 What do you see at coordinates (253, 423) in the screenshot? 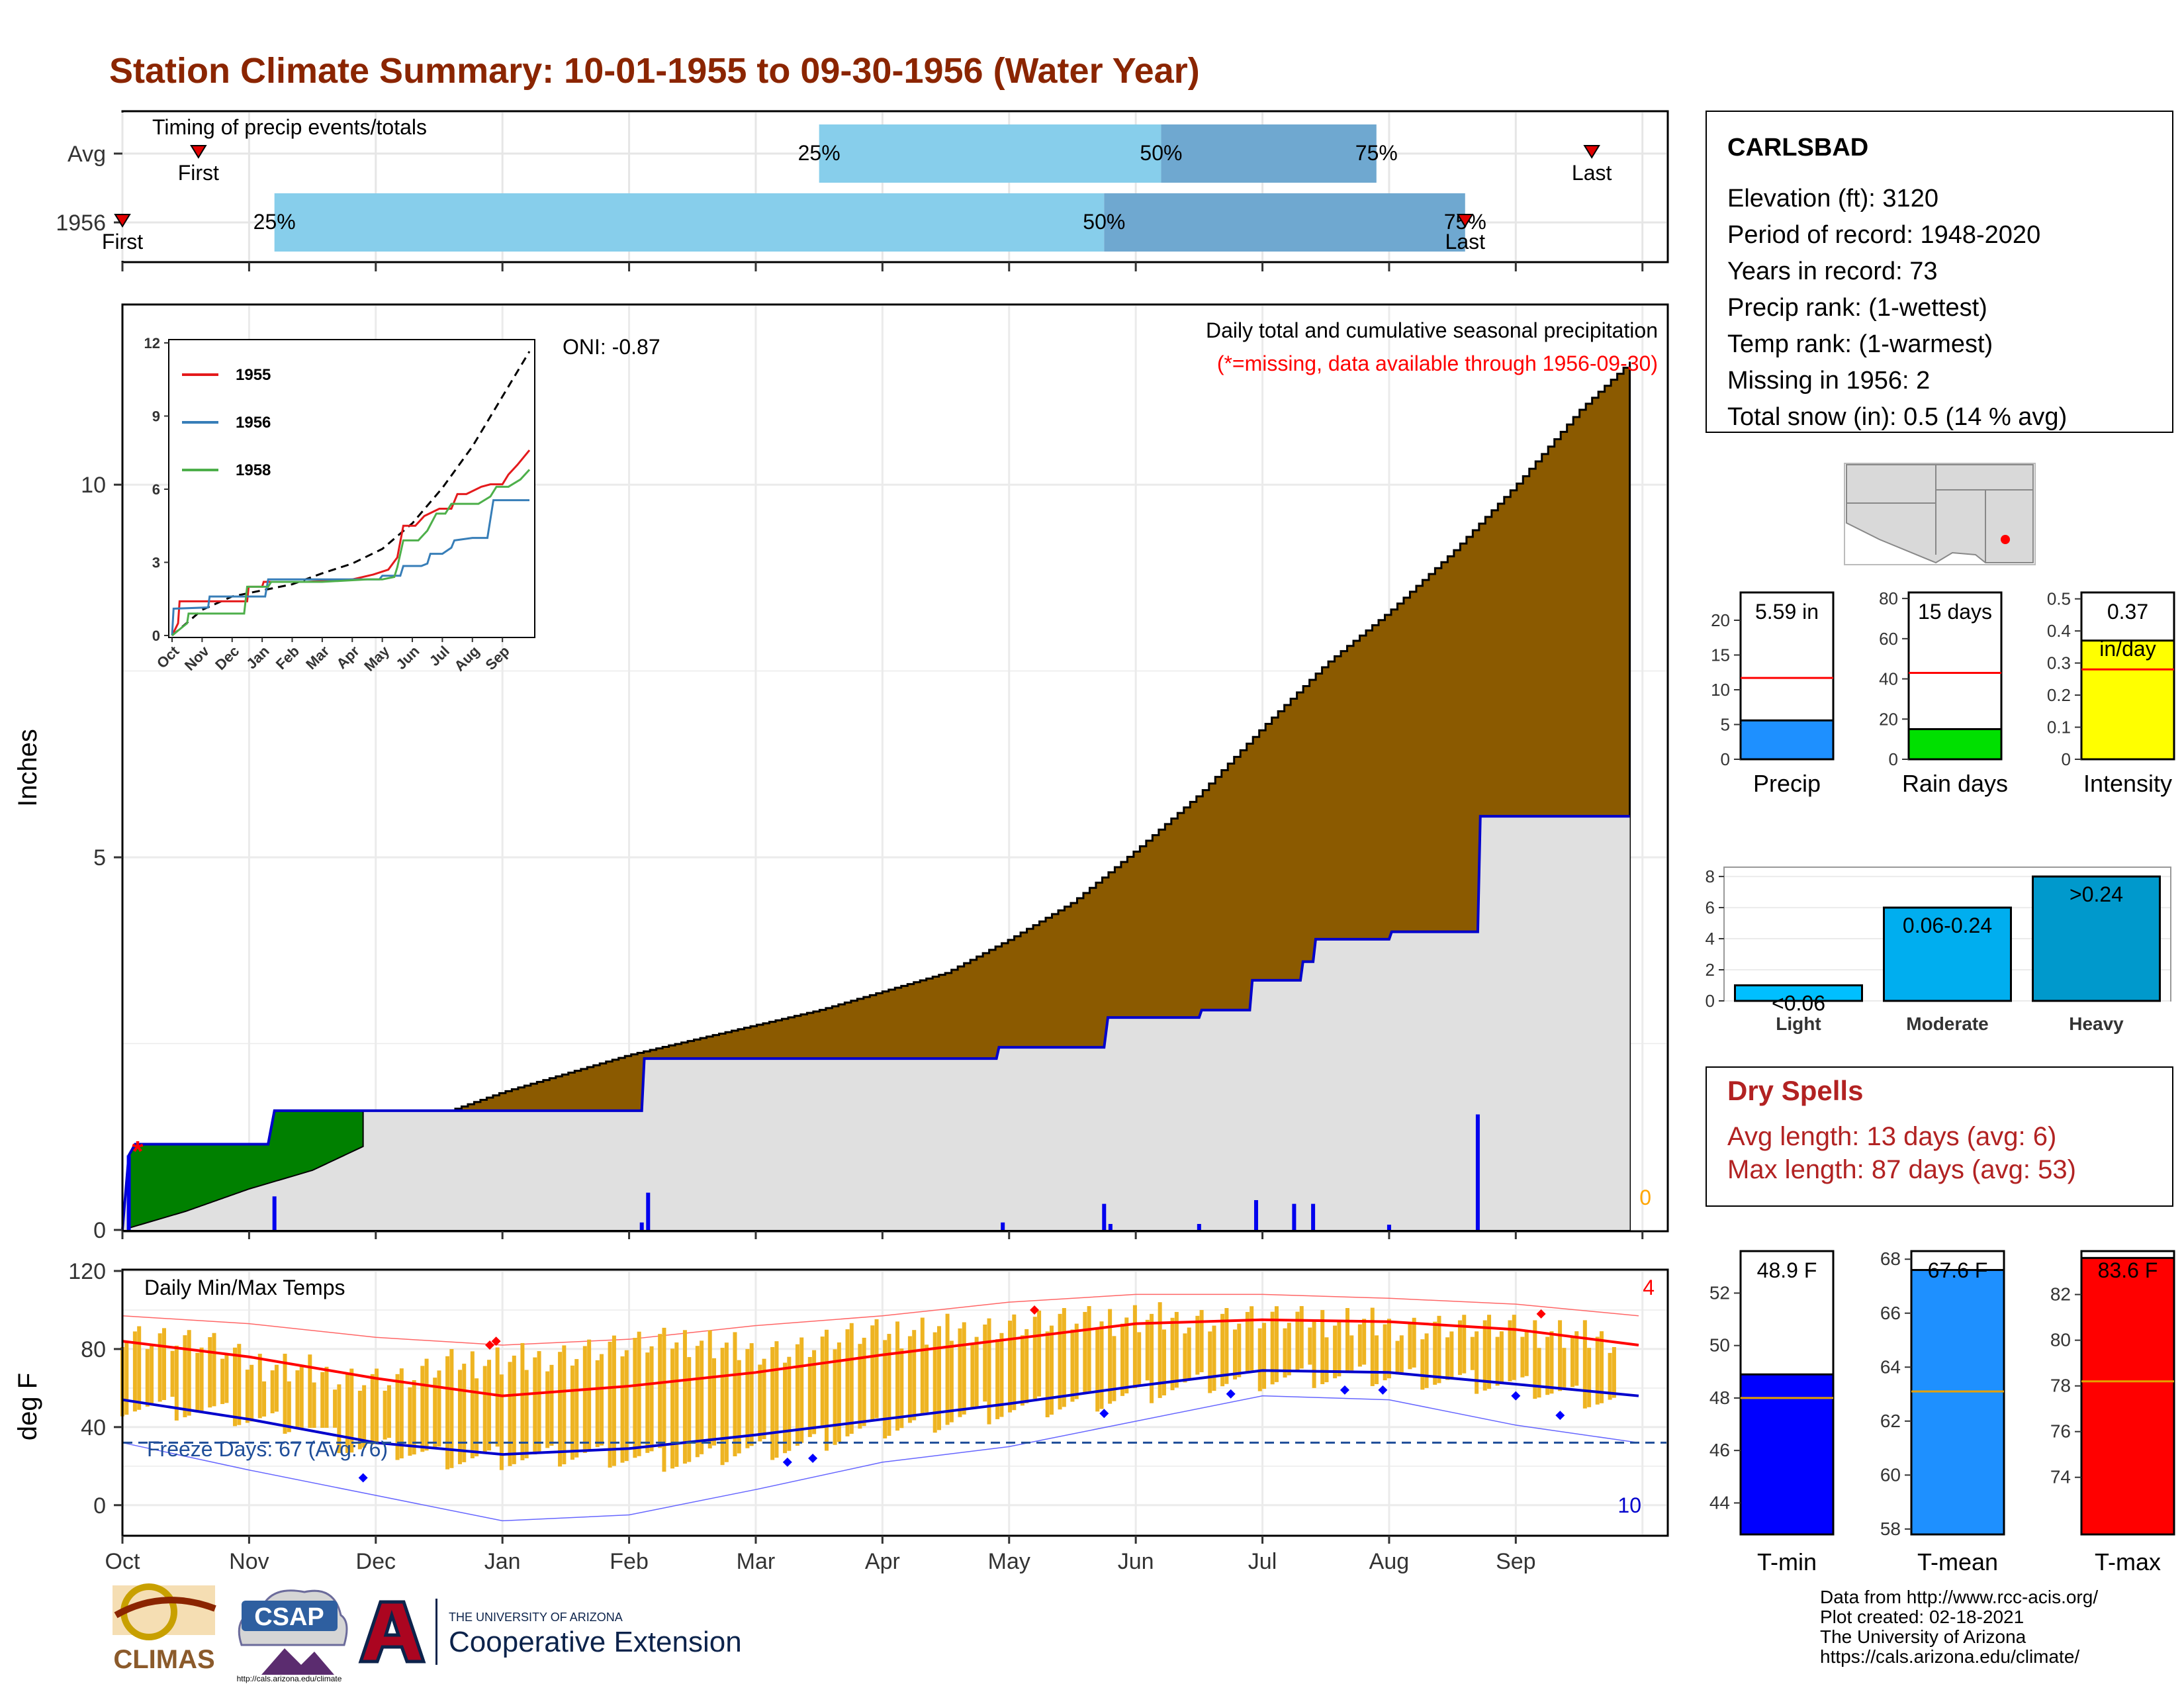
I see `inset-legend-label: 1956` at bounding box center [253, 423].